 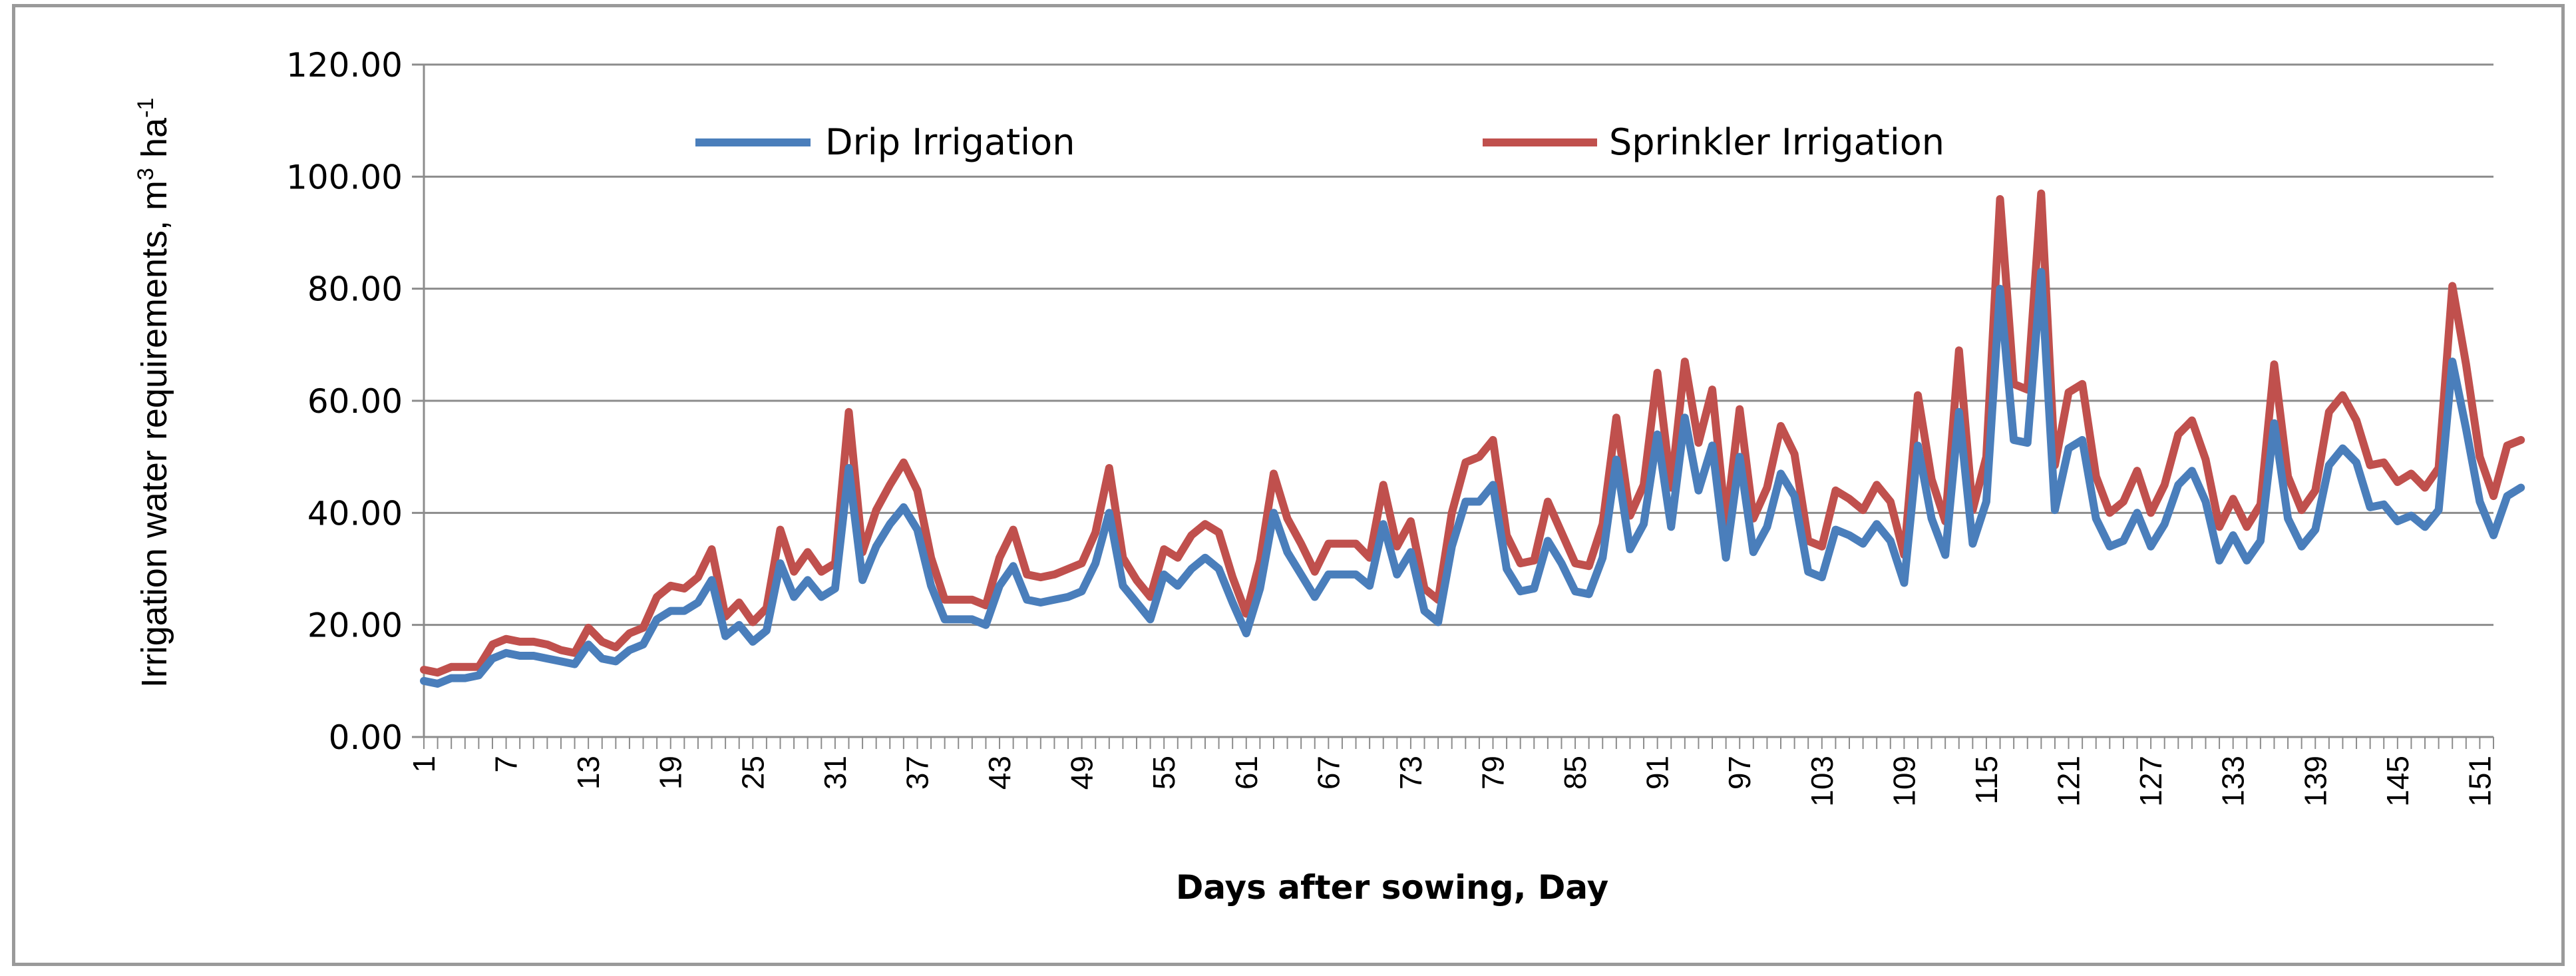 What do you see at coordinates (1776, 142) in the screenshot?
I see `legend-label-sprinkler: Sprinkler Irrigation` at bounding box center [1776, 142].